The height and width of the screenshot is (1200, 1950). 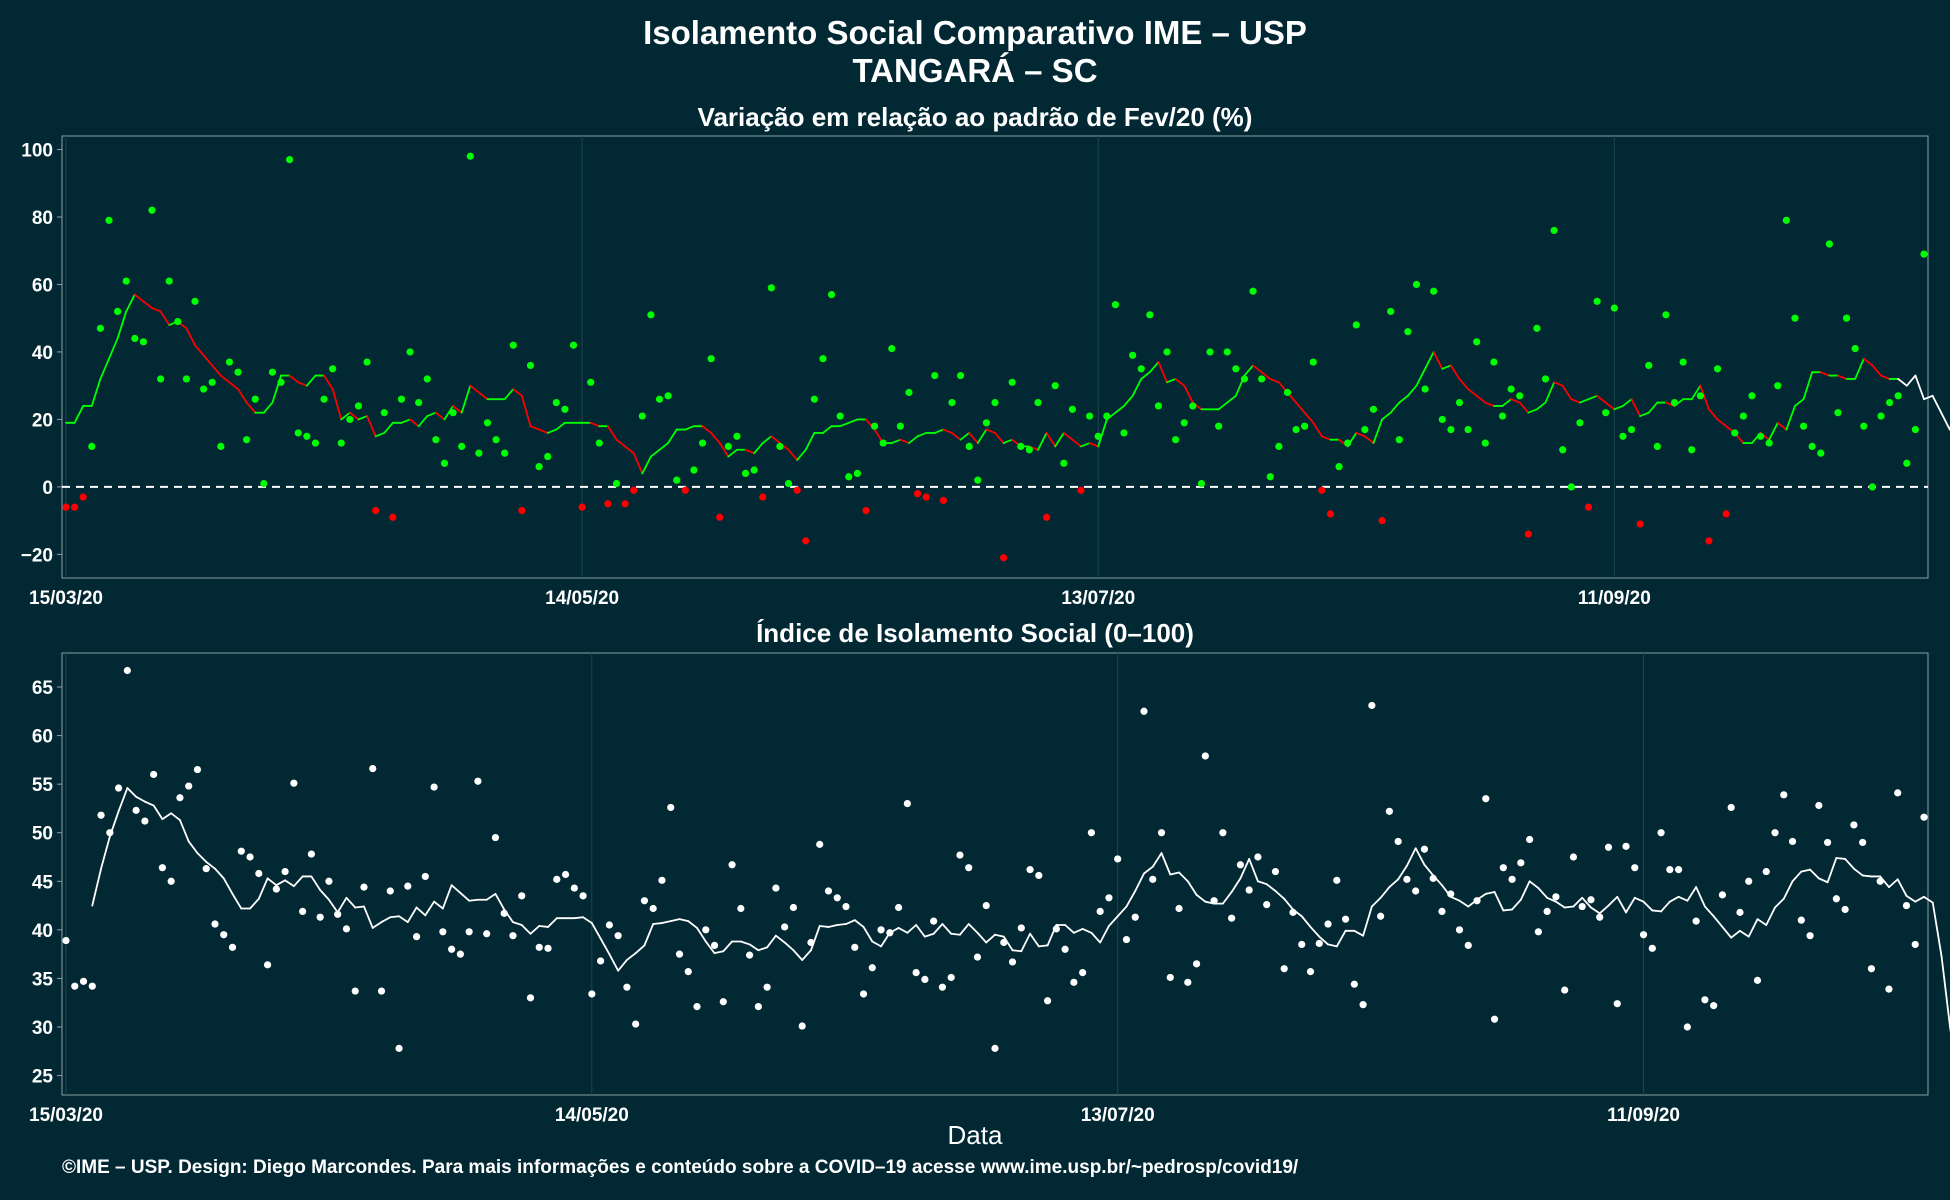 I want to click on y-tick-label: 20, so click(x=42, y=420).